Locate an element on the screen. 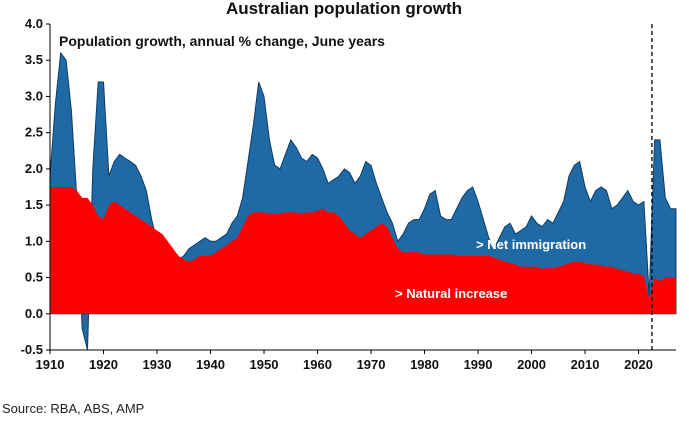 This screenshot has width=689, height=422. x-tick-label: 1940 is located at coordinates (210, 364).